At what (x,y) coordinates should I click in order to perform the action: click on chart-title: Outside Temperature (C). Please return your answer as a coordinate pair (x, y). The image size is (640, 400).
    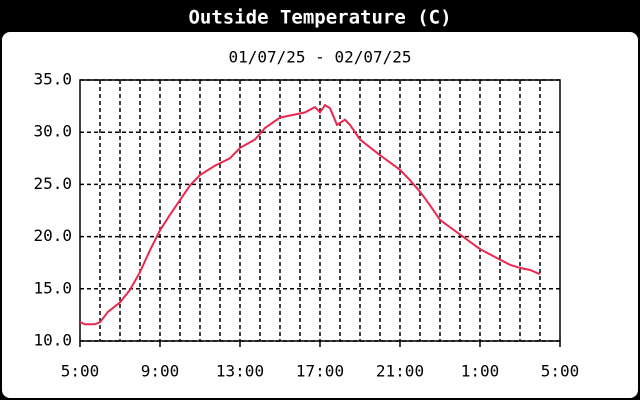
    Looking at the image, I should click on (319, 18).